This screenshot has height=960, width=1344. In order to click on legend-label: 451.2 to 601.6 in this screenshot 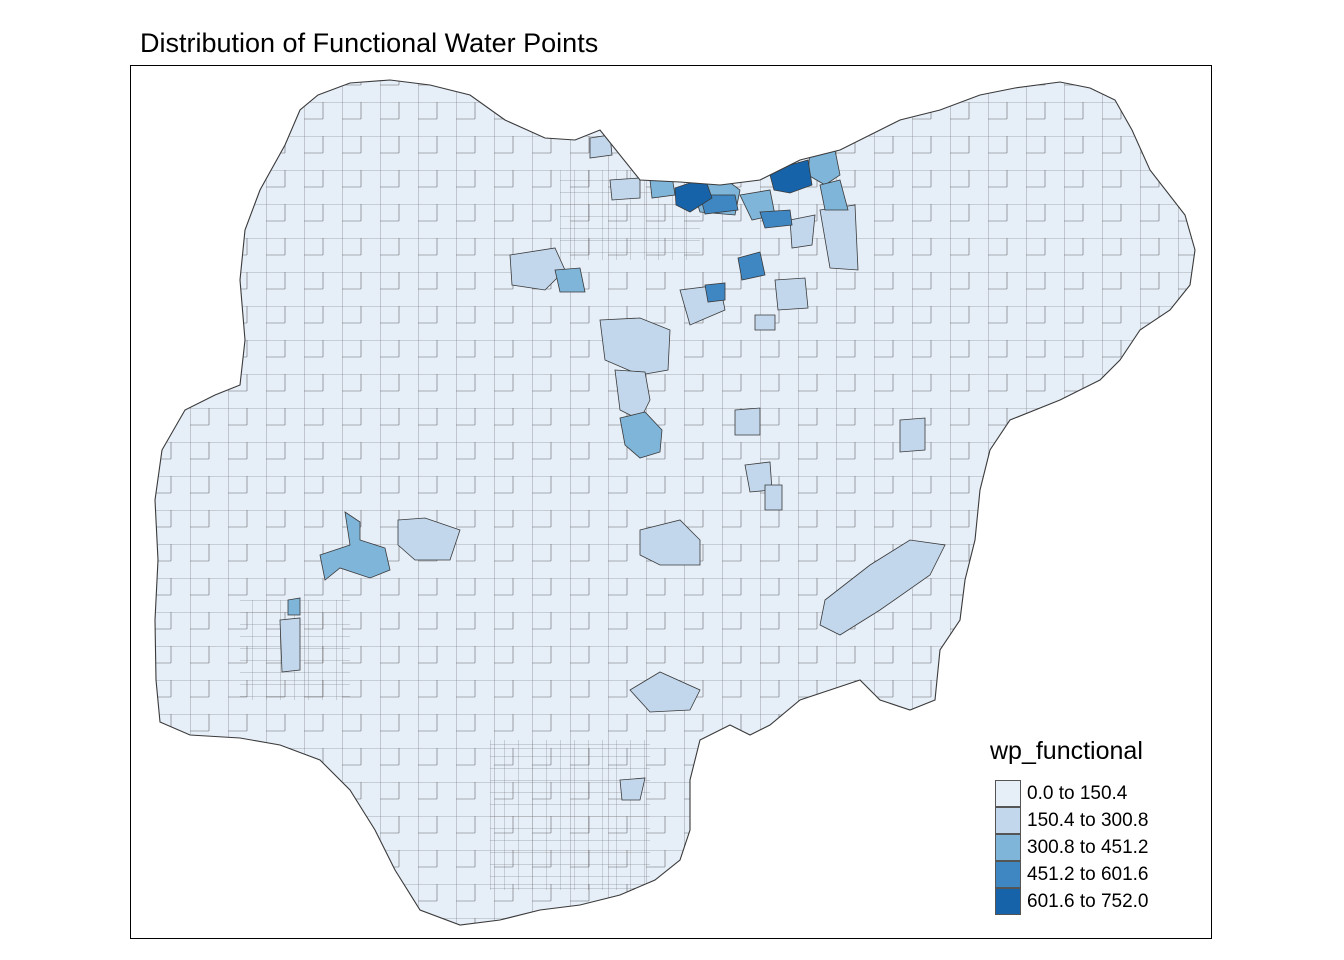, I will do `click(1088, 874)`.